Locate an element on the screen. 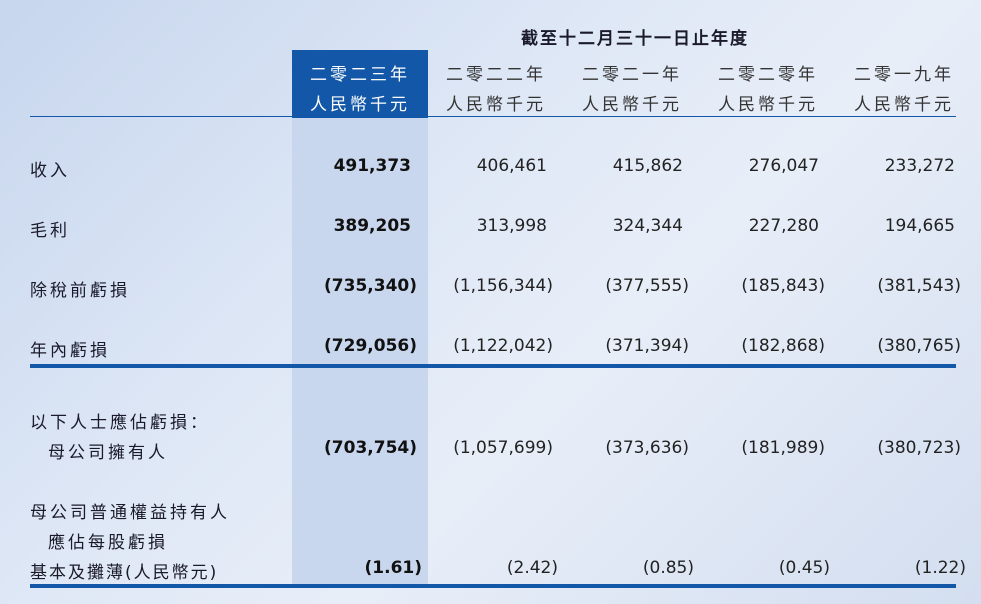 This screenshot has height=604, width=981. row-label-gross-profit: 毛利 is located at coordinates (50, 231).